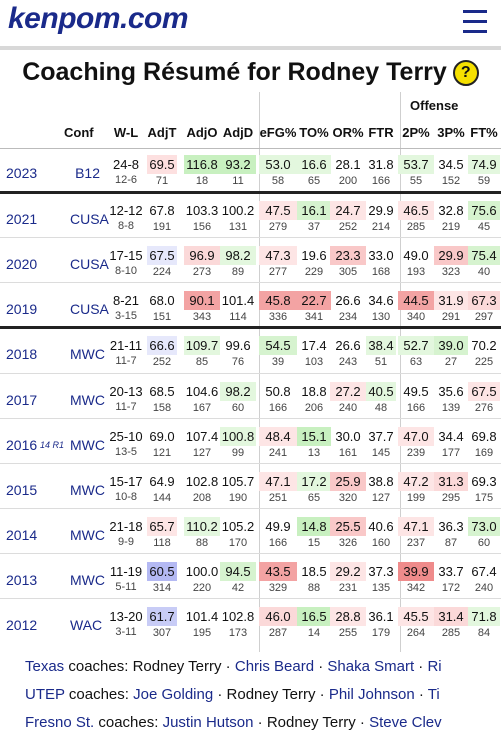 The image size is (501, 750). What do you see at coordinates (381, 526) in the screenshot?
I see `stat-value: 40.6` at bounding box center [381, 526].